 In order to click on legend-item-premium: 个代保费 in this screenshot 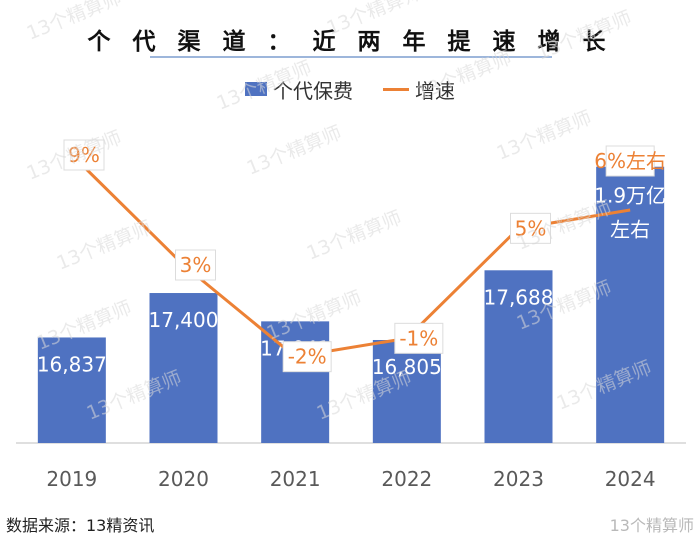, I will do `click(299, 89)`.